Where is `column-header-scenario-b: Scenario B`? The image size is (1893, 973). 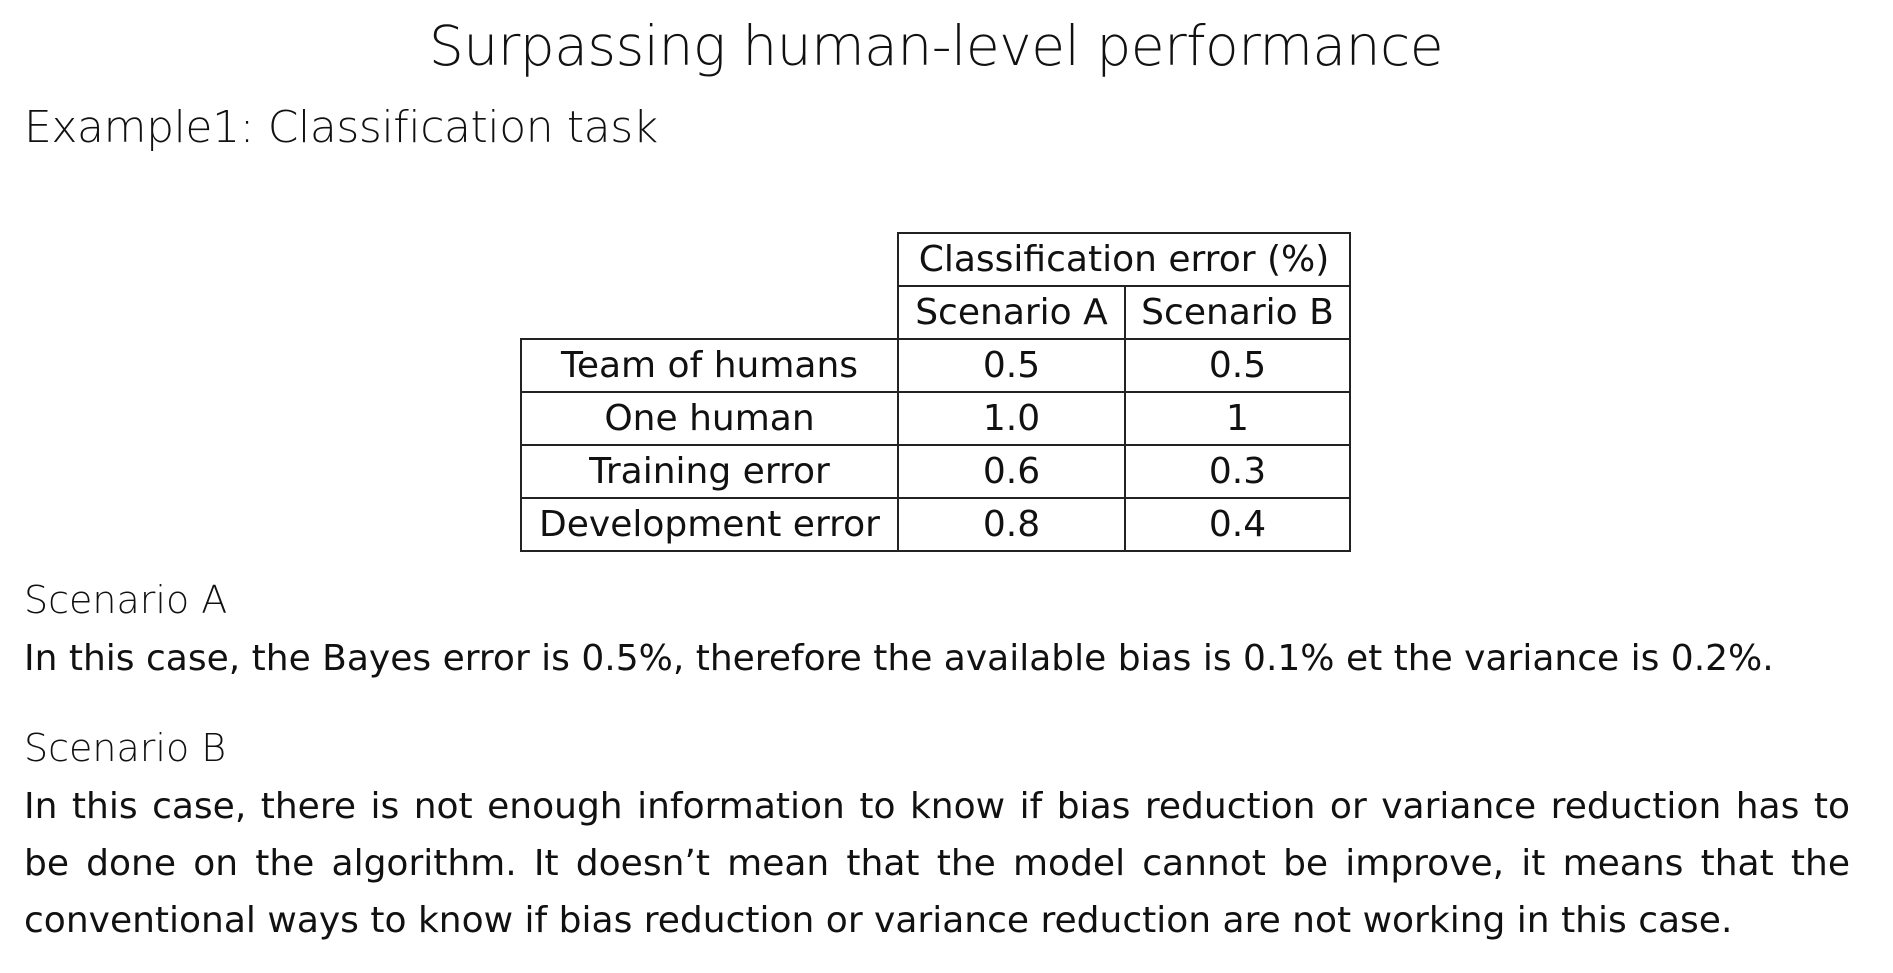 column-header-scenario-b: Scenario B is located at coordinates (1237, 312).